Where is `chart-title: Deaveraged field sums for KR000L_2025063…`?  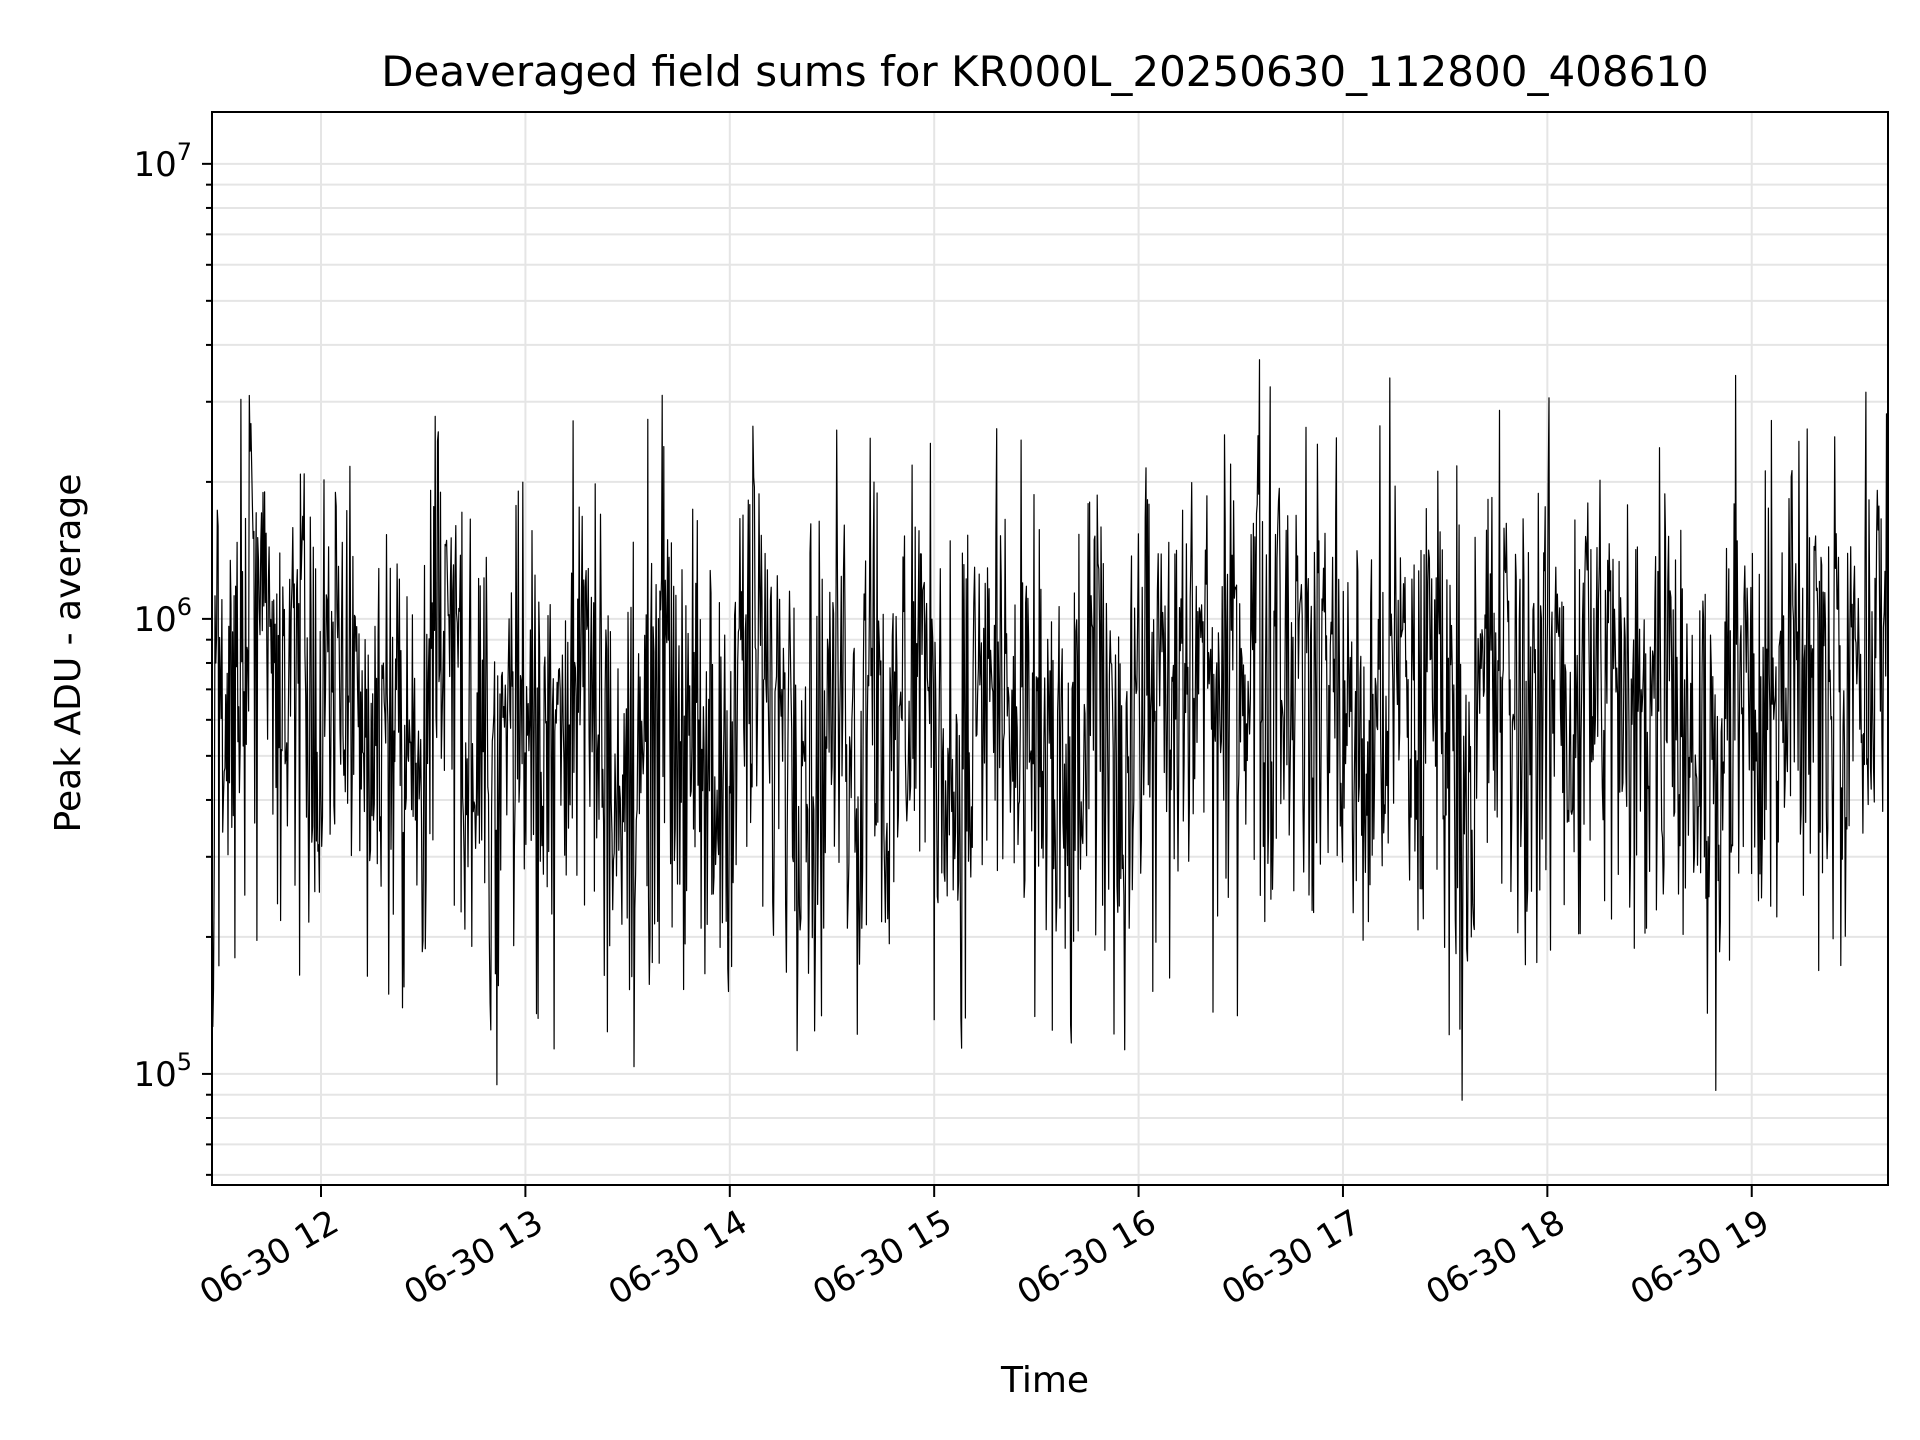
chart-title: Deaveraged field sums for KR000L_2025063… is located at coordinates (1045, 71).